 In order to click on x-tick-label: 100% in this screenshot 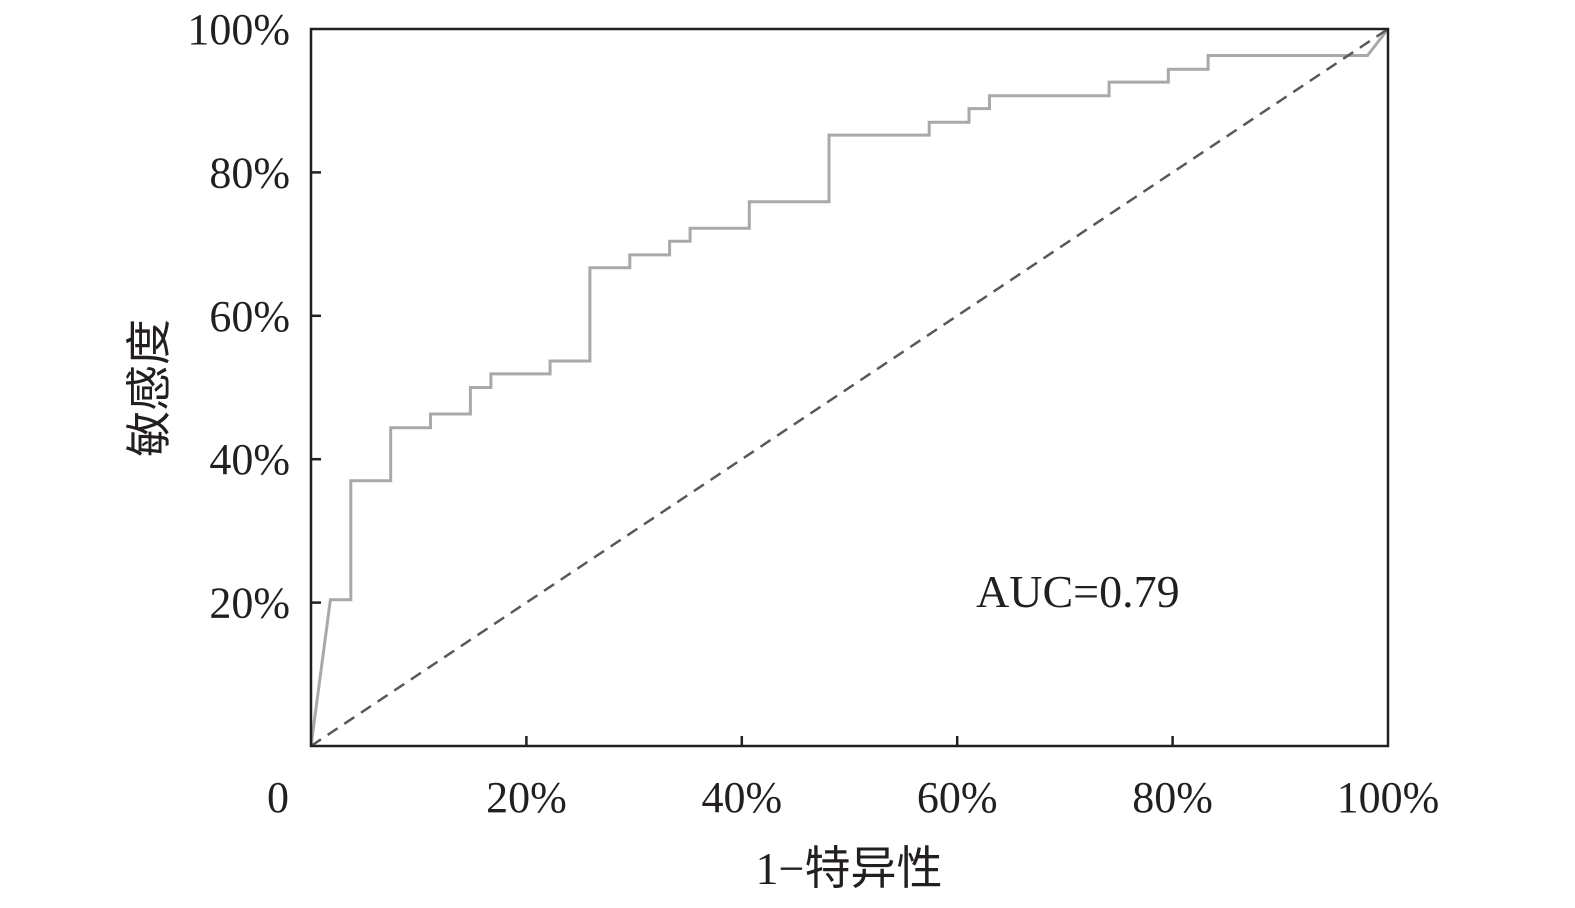, I will do `click(1388, 797)`.